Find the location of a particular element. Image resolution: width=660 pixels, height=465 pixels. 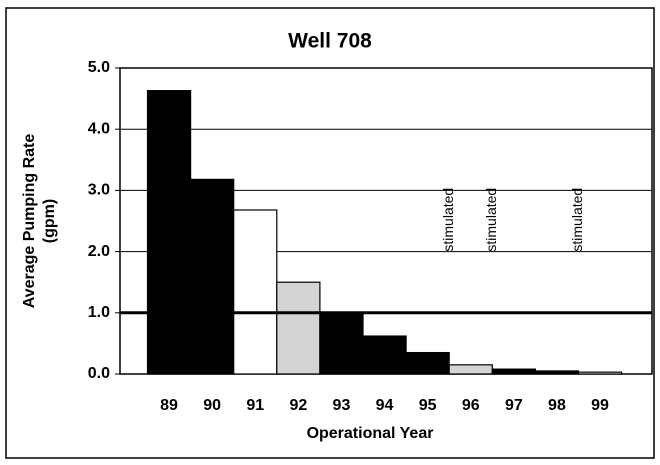

x-tick-label: 98 is located at coordinates (557, 405).